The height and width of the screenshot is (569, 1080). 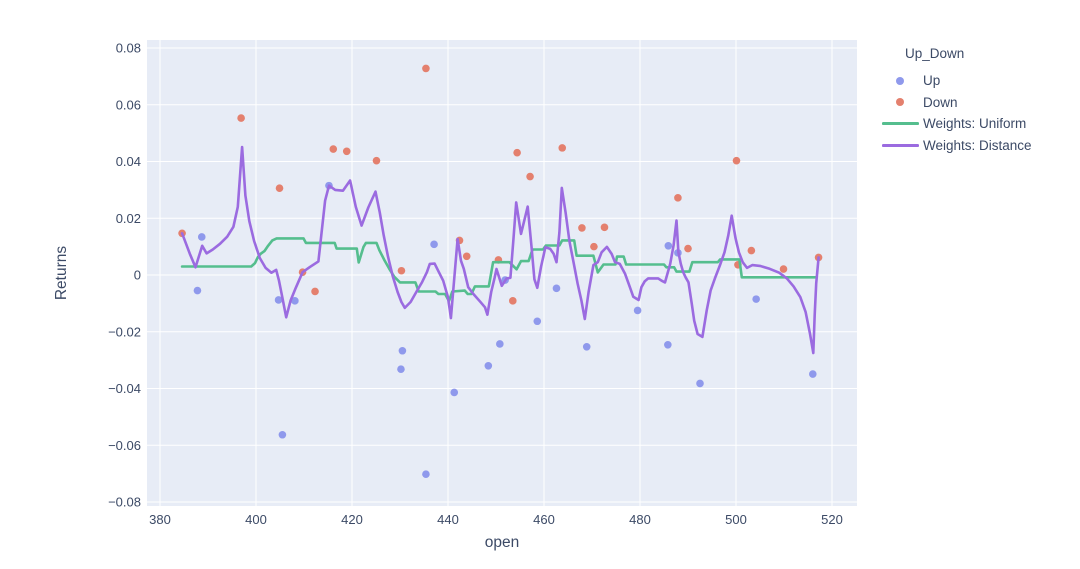 What do you see at coordinates (128, 48) in the screenshot?
I see `y-tick-label: 0.08` at bounding box center [128, 48].